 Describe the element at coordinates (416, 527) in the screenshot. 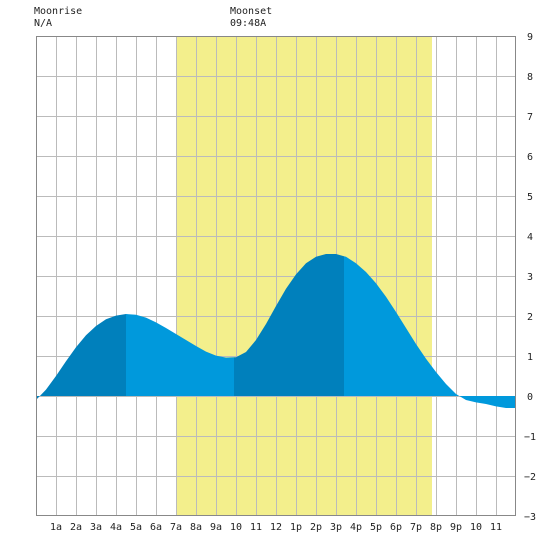

I see `x-tick-label: 7p` at that location.